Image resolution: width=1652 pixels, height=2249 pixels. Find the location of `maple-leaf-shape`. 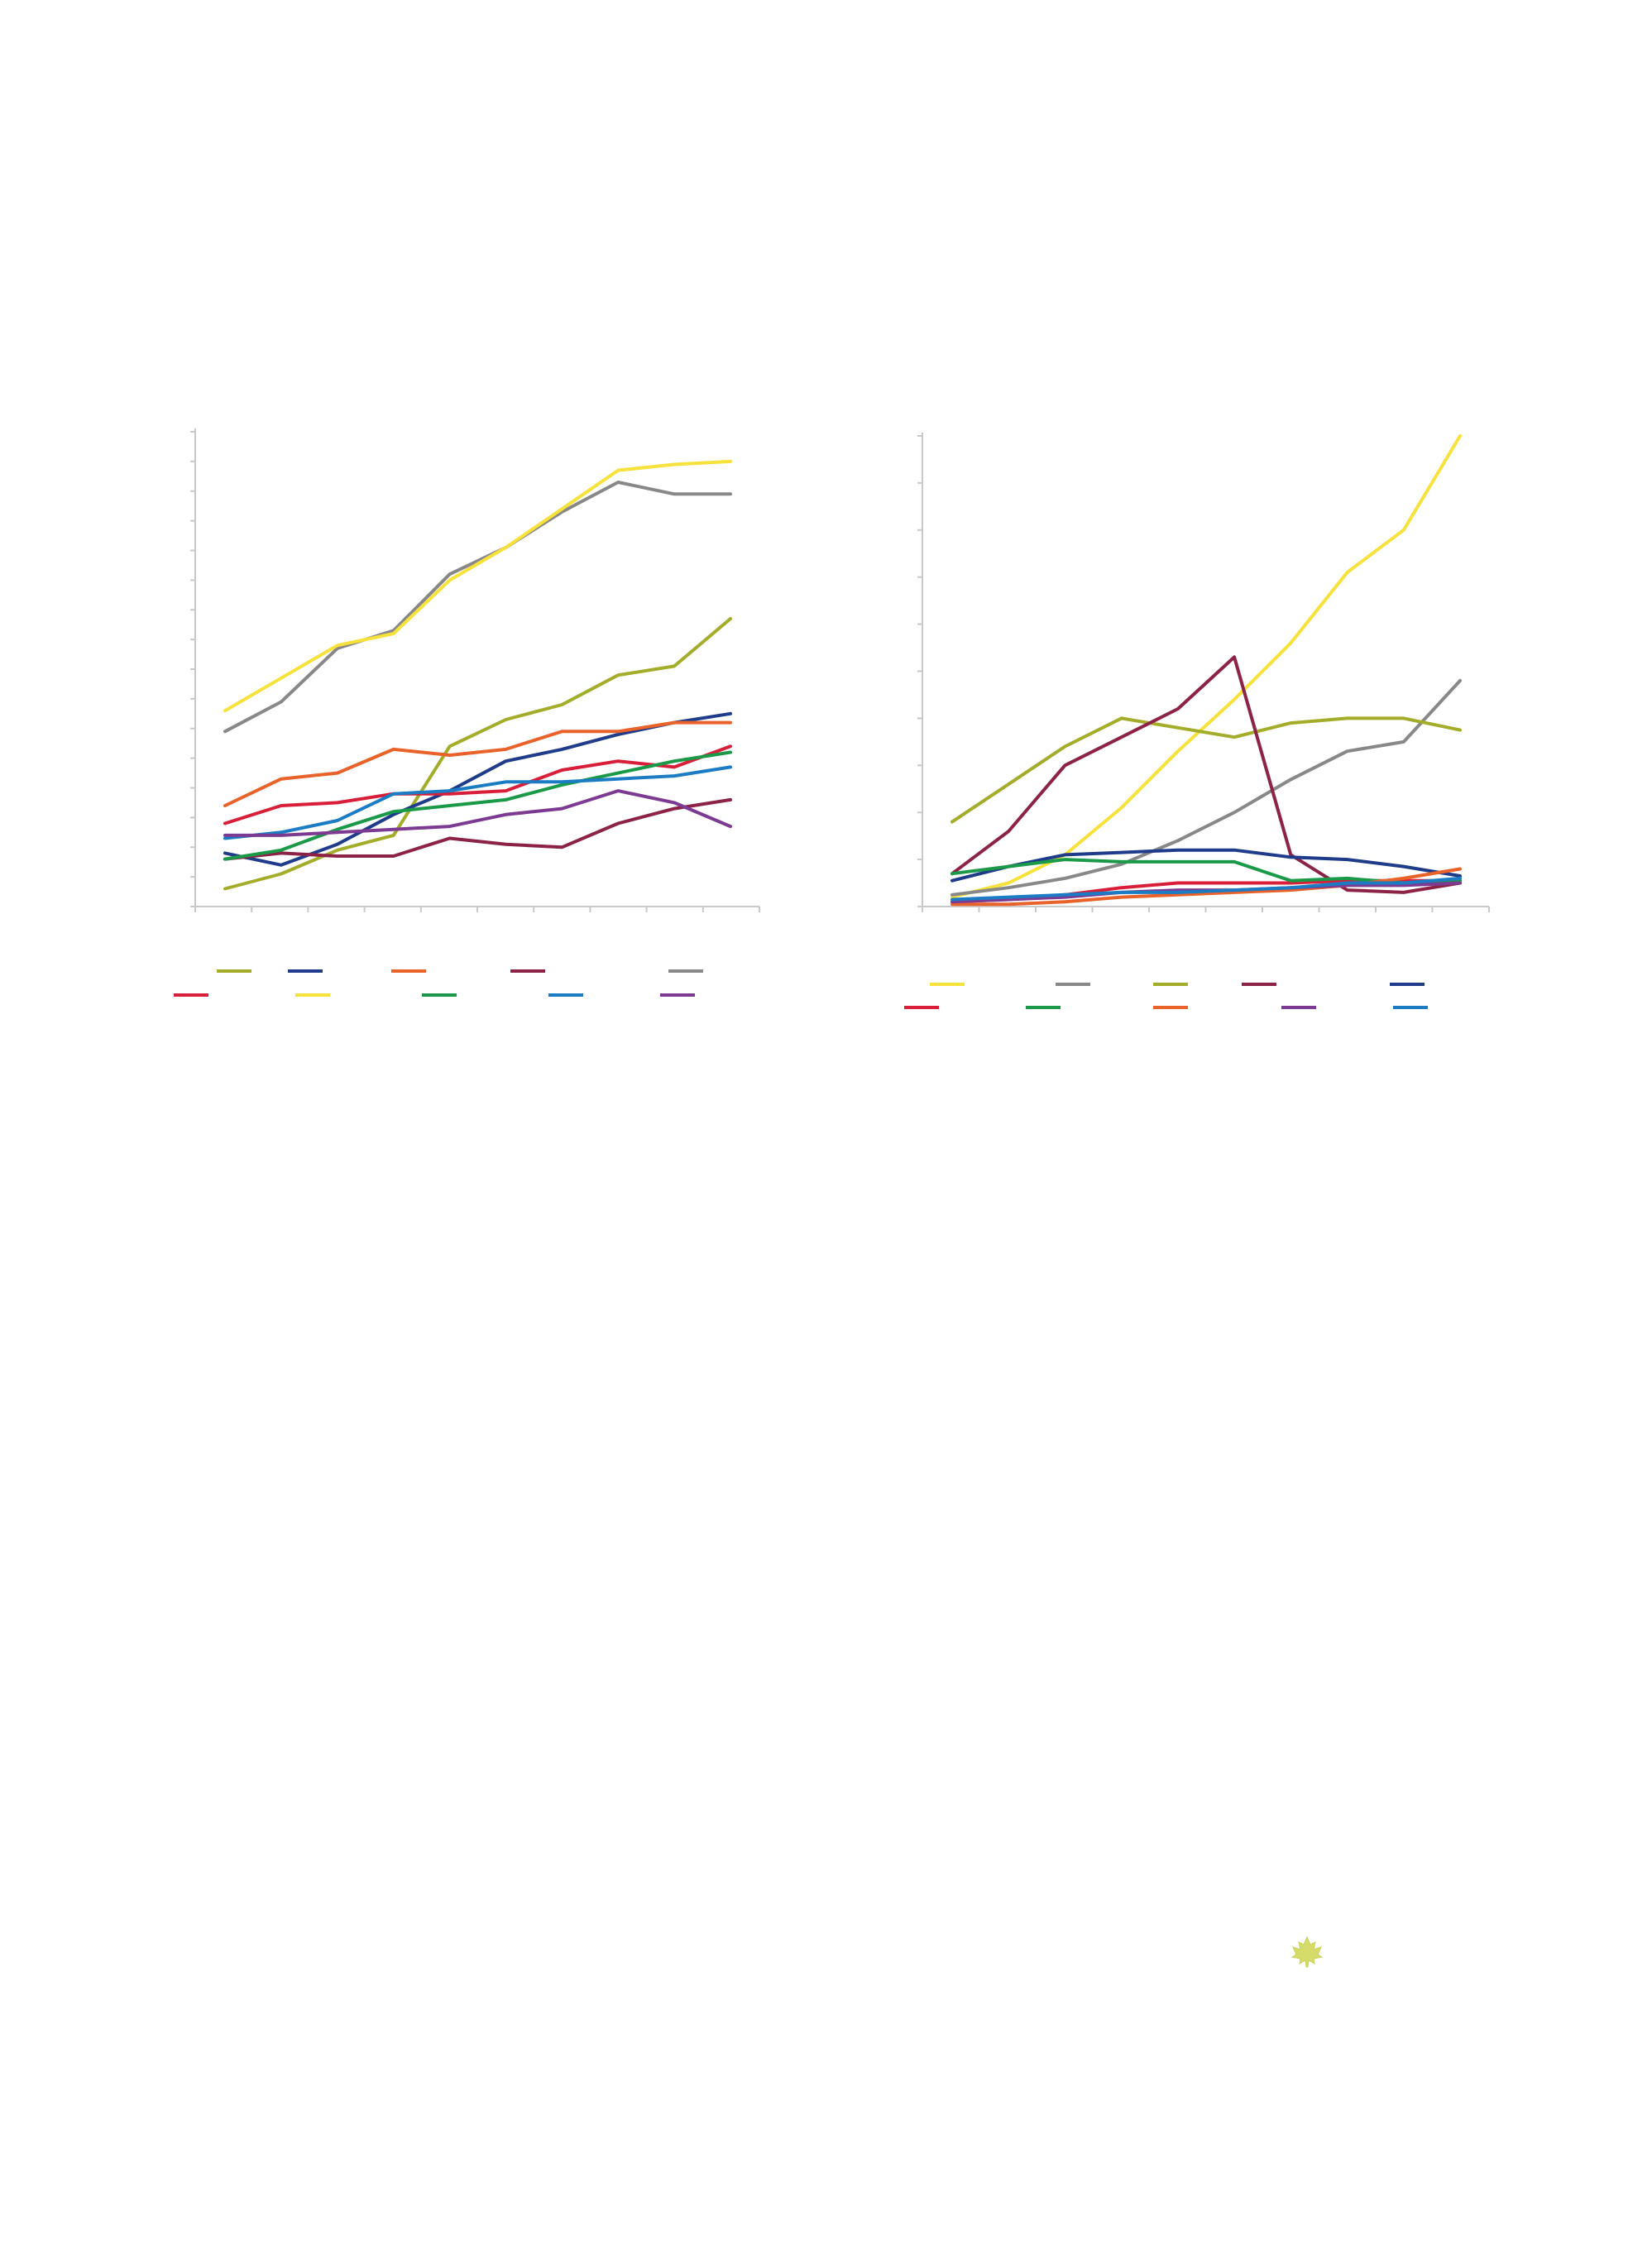

maple-leaf-shape is located at coordinates (1307, 1952).